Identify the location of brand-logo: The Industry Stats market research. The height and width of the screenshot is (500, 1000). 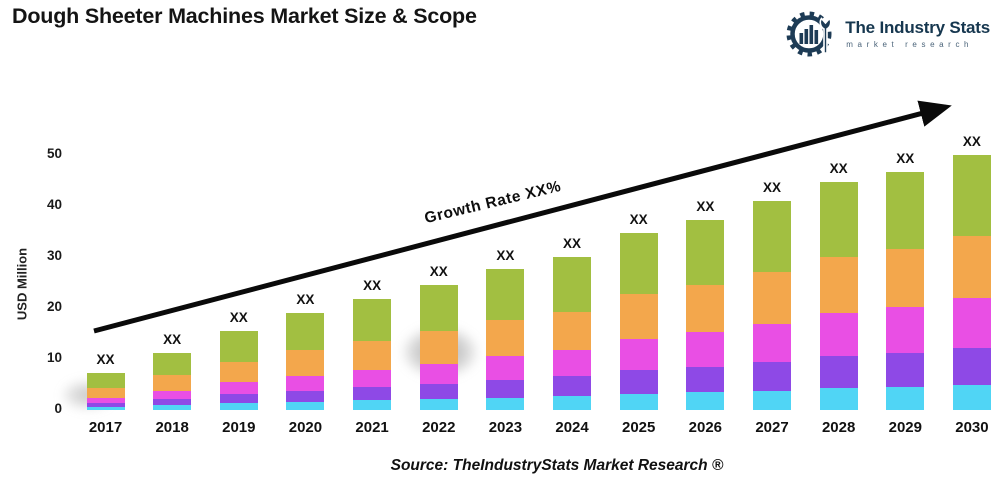
(887, 33).